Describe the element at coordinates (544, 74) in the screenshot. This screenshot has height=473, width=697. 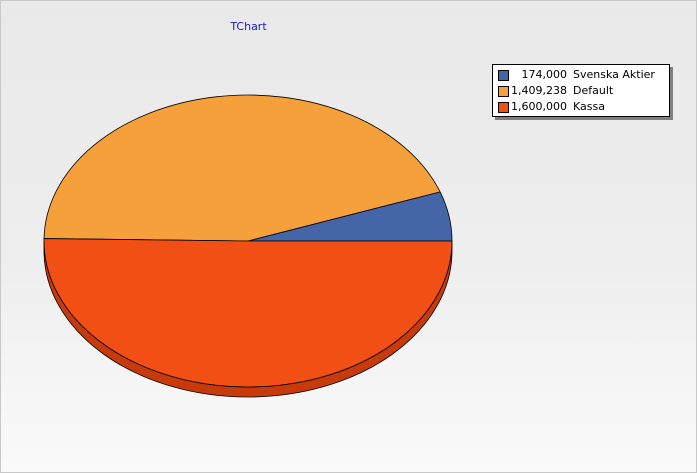
I see `legend-value: 174,000` at that location.